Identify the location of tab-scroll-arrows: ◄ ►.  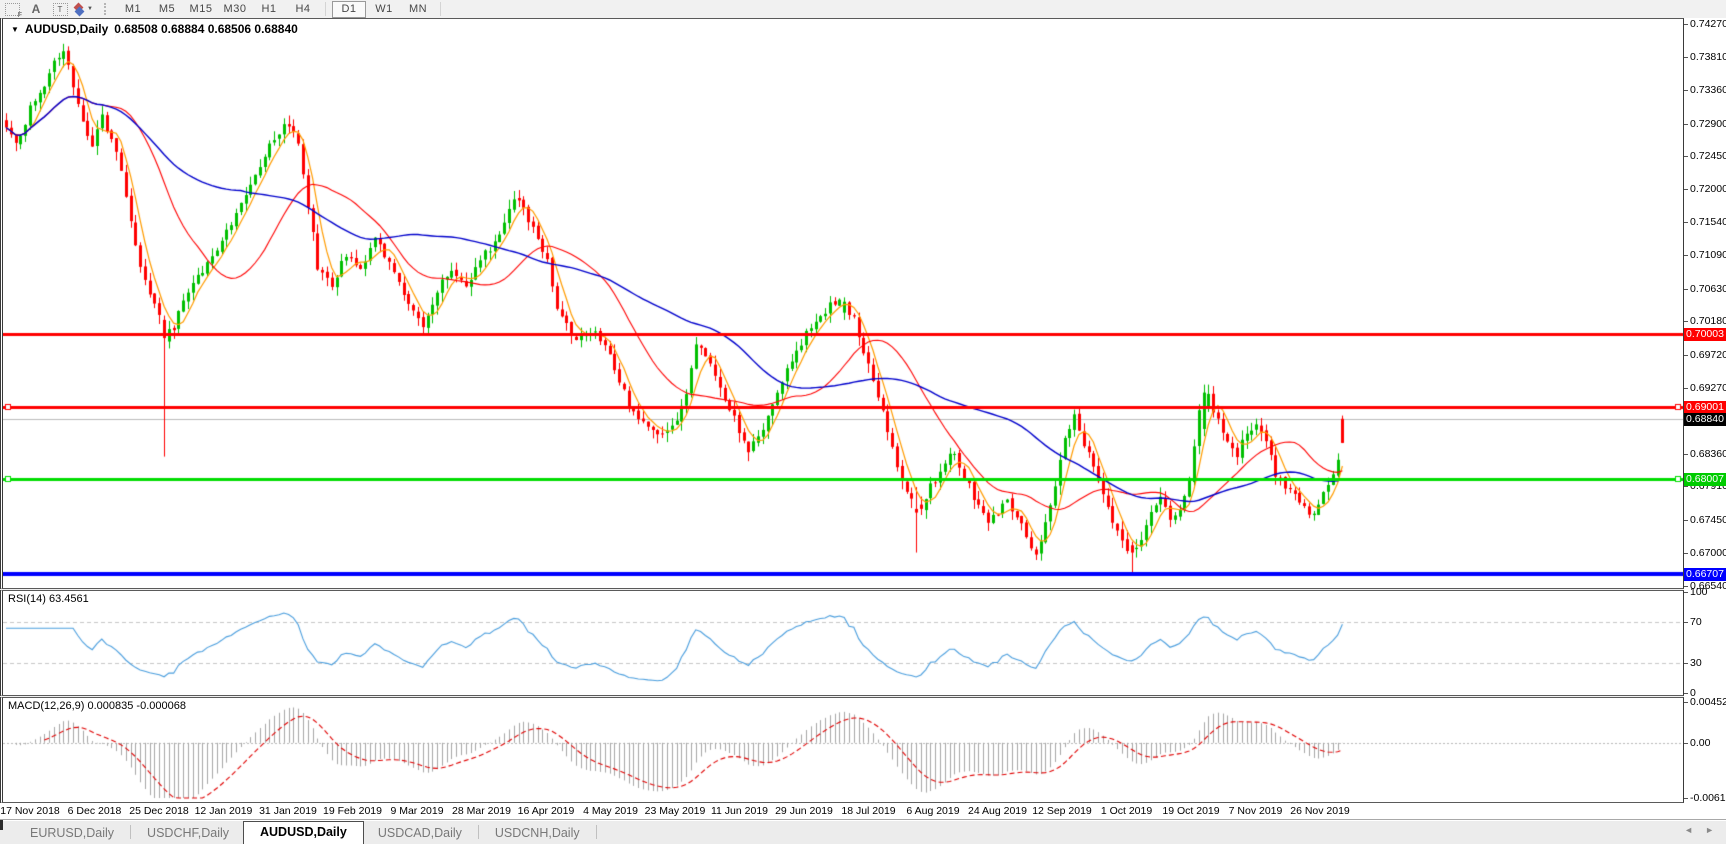
(1699, 830).